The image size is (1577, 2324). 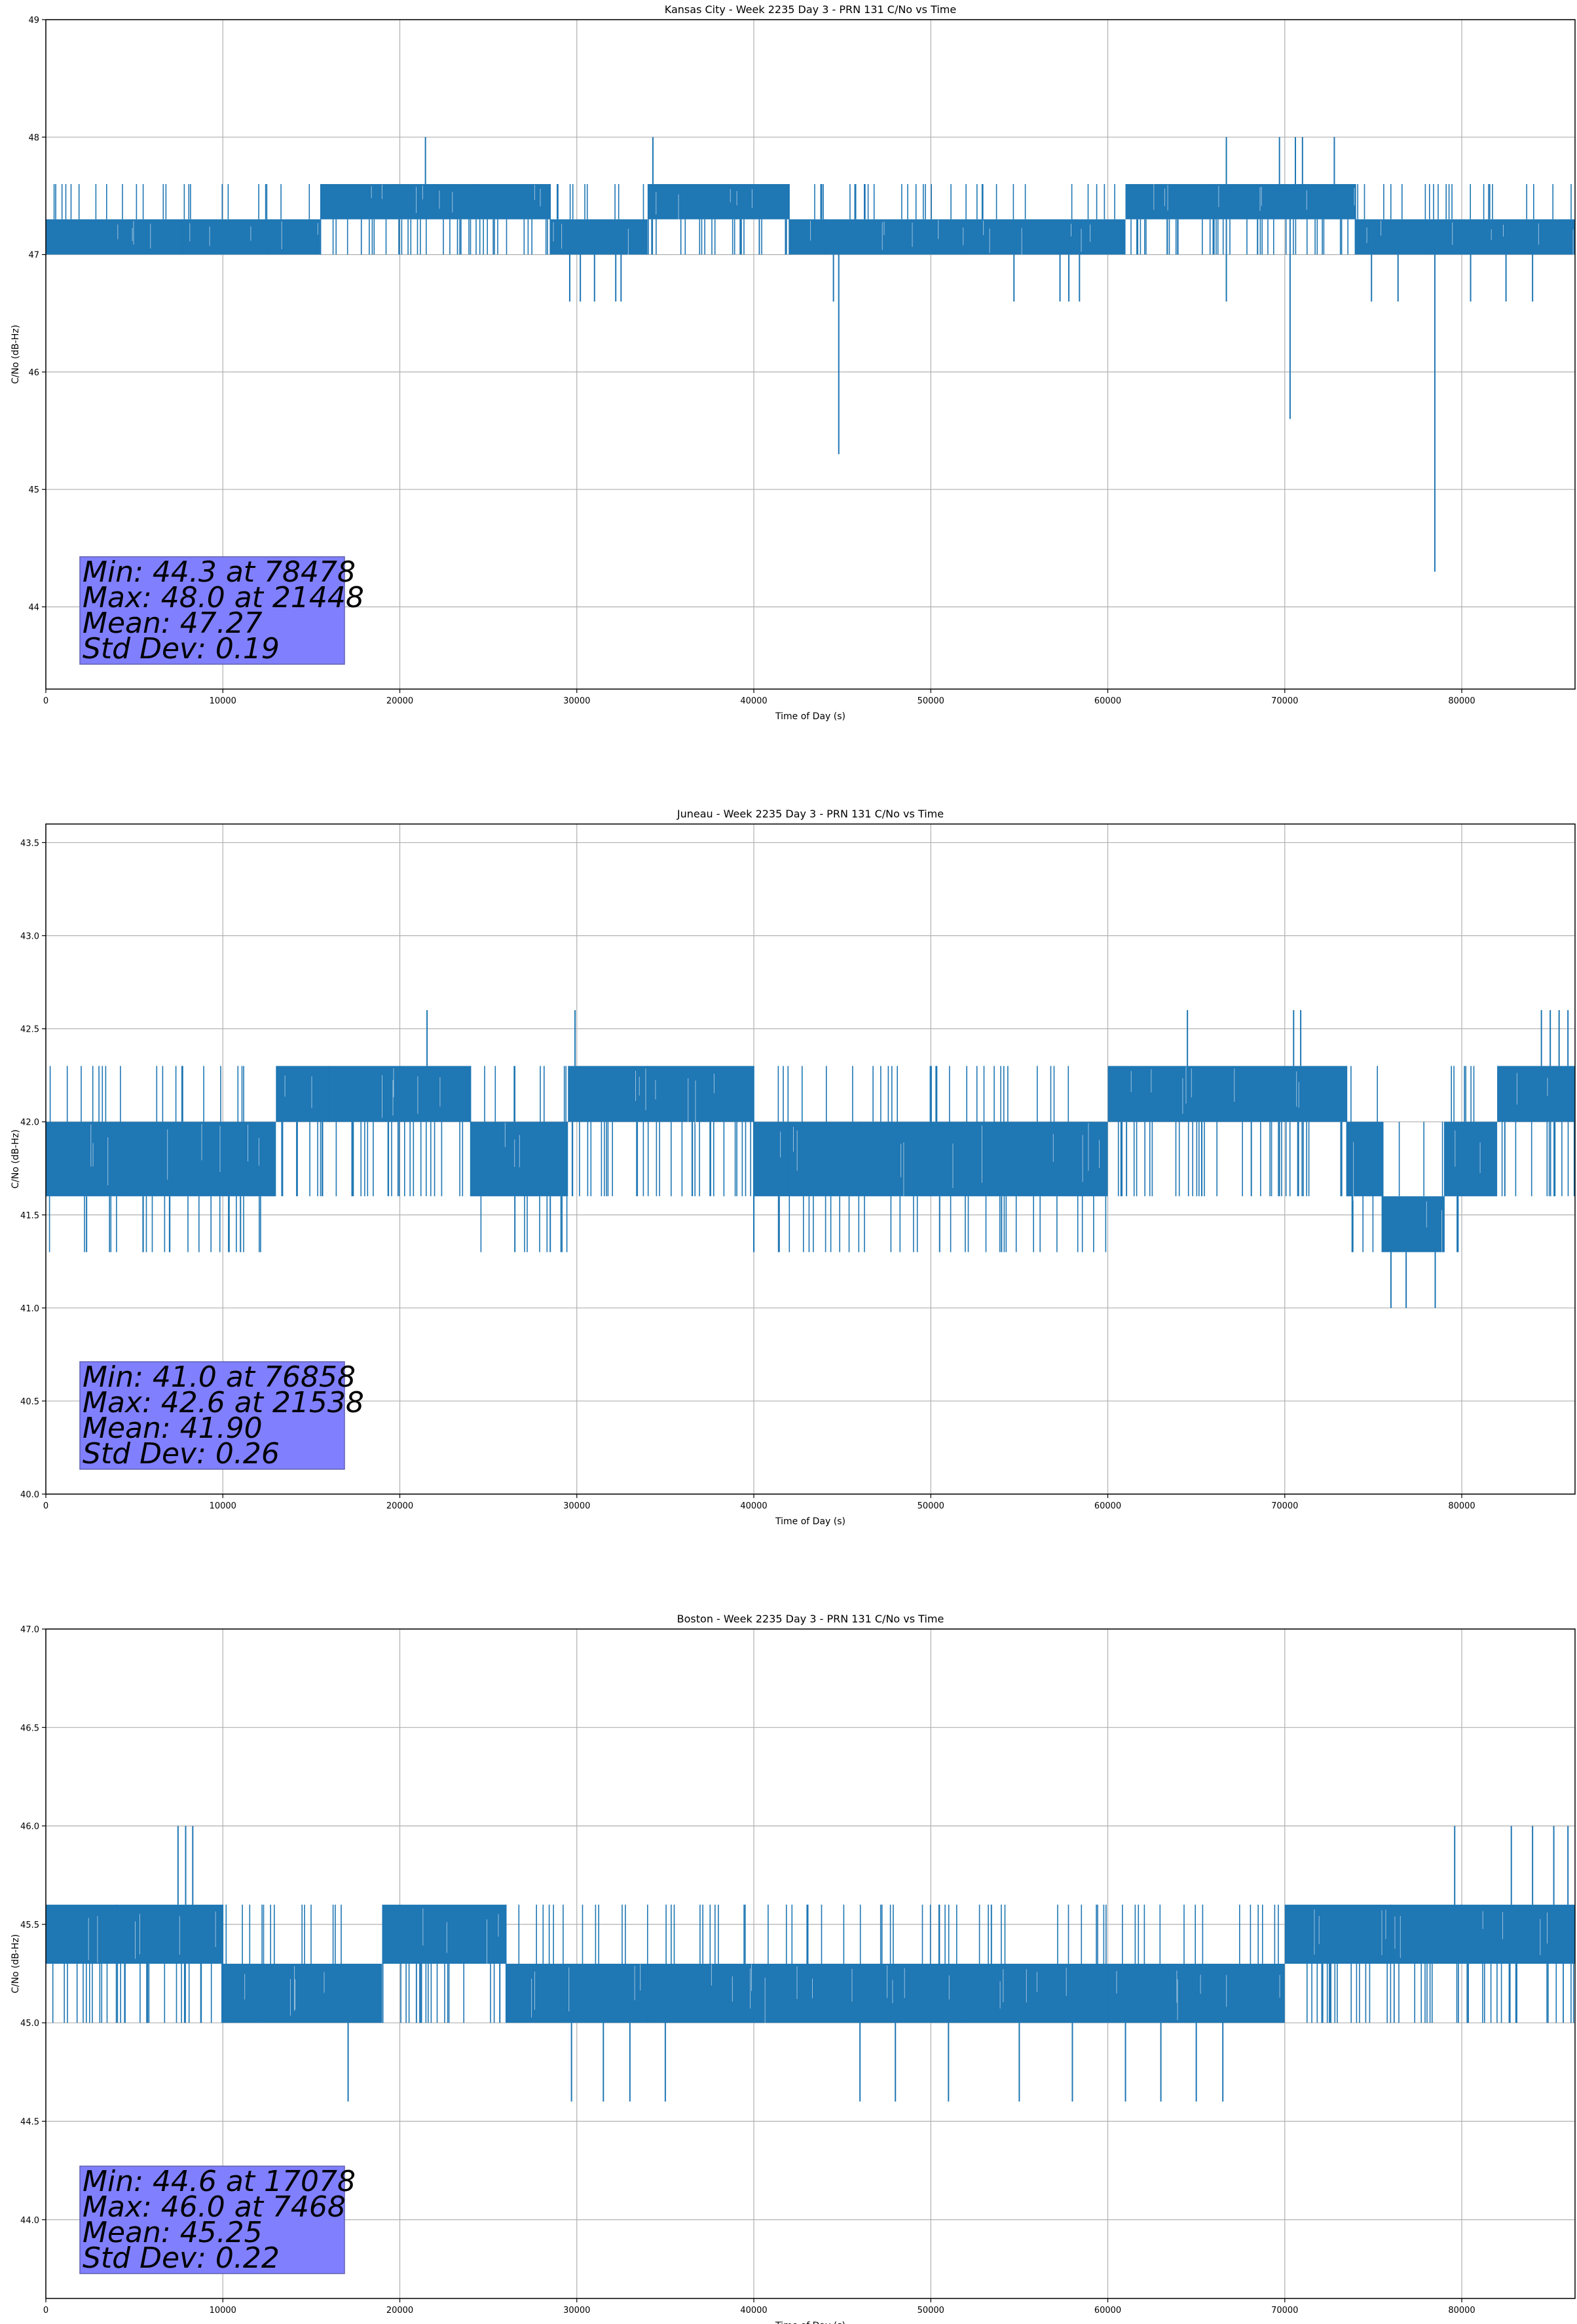 What do you see at coordinates (29, 937) in the screenshot?
I see `y-tick-label: 43.0` at bounding box center [29, 937].